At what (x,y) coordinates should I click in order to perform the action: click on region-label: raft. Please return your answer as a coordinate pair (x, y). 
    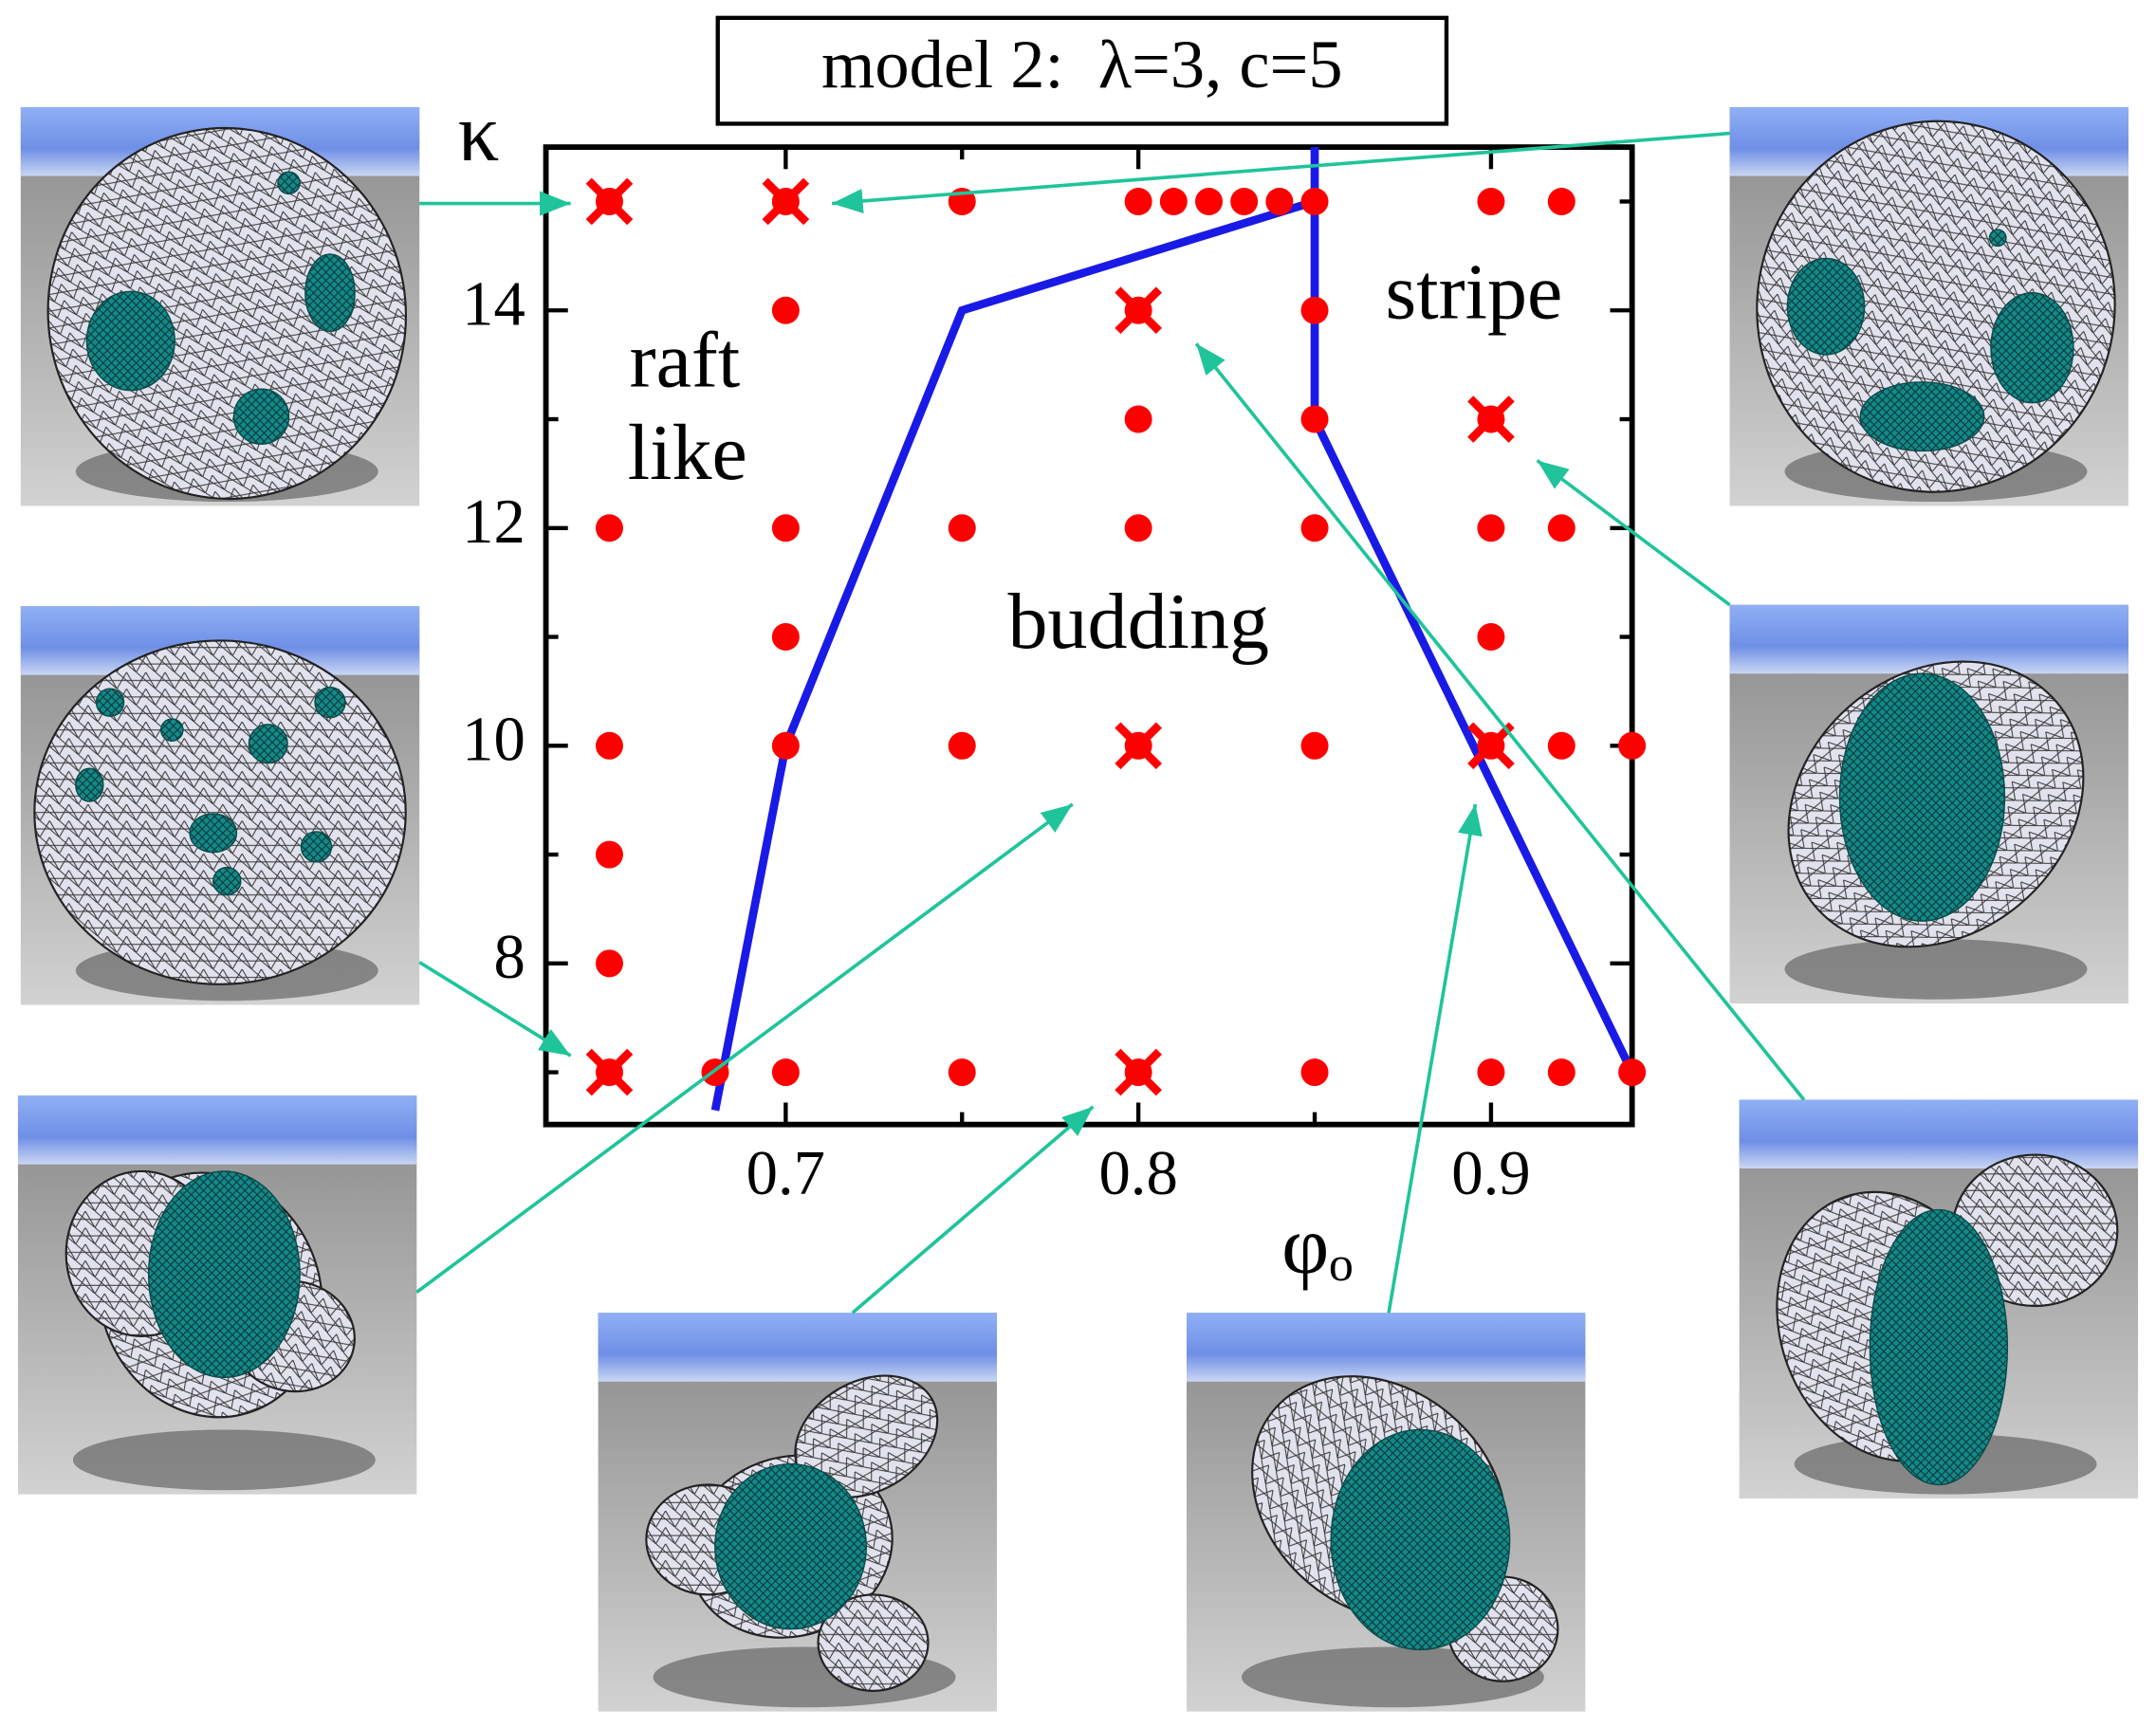
    Looking at the image, I should click on (685, 361).